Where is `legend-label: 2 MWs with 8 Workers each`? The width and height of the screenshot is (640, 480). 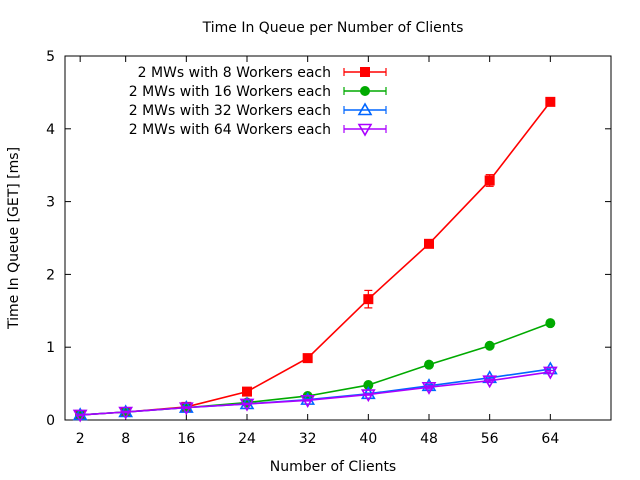
legend-label: 2 MWs with 8 Workers each is located at coordinates (234, 73).